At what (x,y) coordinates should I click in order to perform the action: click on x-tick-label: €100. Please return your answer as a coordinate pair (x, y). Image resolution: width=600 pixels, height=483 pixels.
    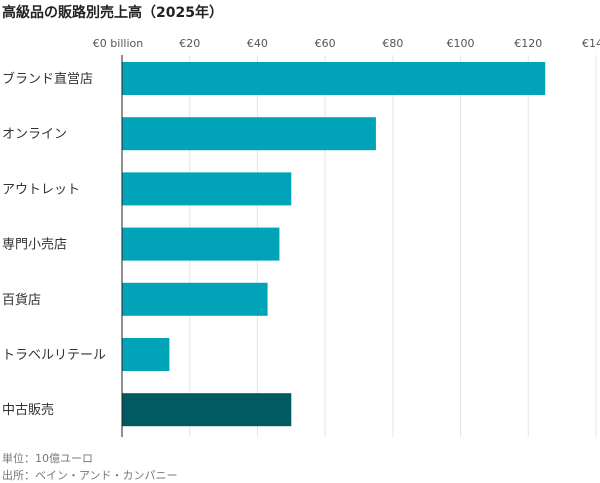
    Looking at the image, I should click on (461, 43).